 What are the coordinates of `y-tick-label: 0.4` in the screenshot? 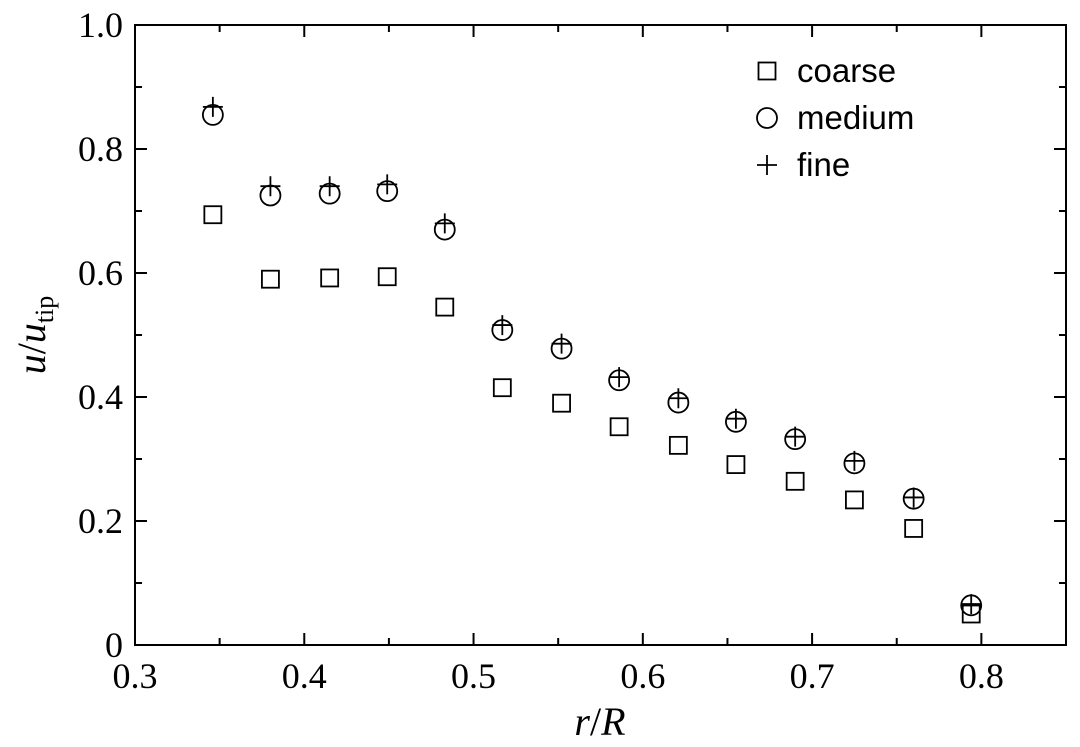 It's located at (100, 397).